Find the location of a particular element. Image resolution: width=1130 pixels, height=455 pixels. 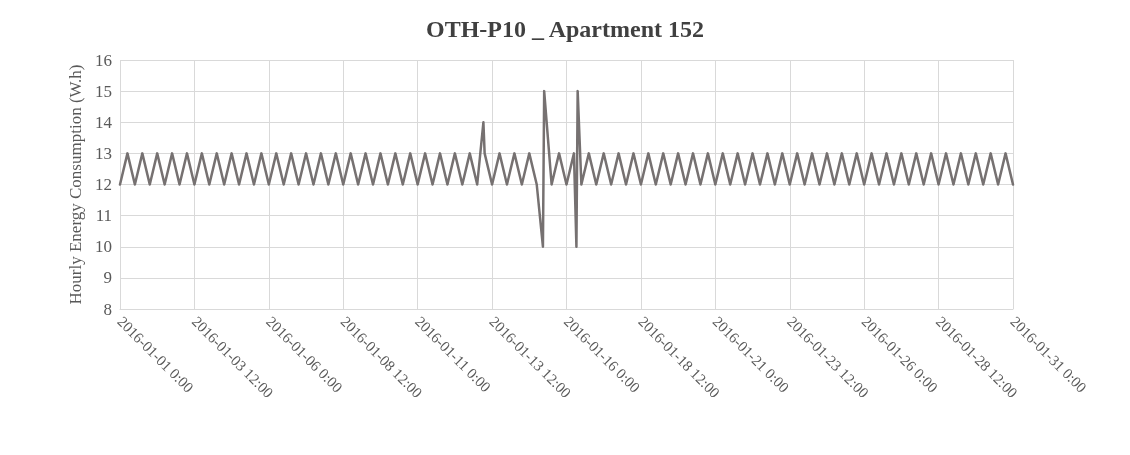

y-axis-title: Hourly Energy Consumption (W.h) is located at coordinates (76, 184).